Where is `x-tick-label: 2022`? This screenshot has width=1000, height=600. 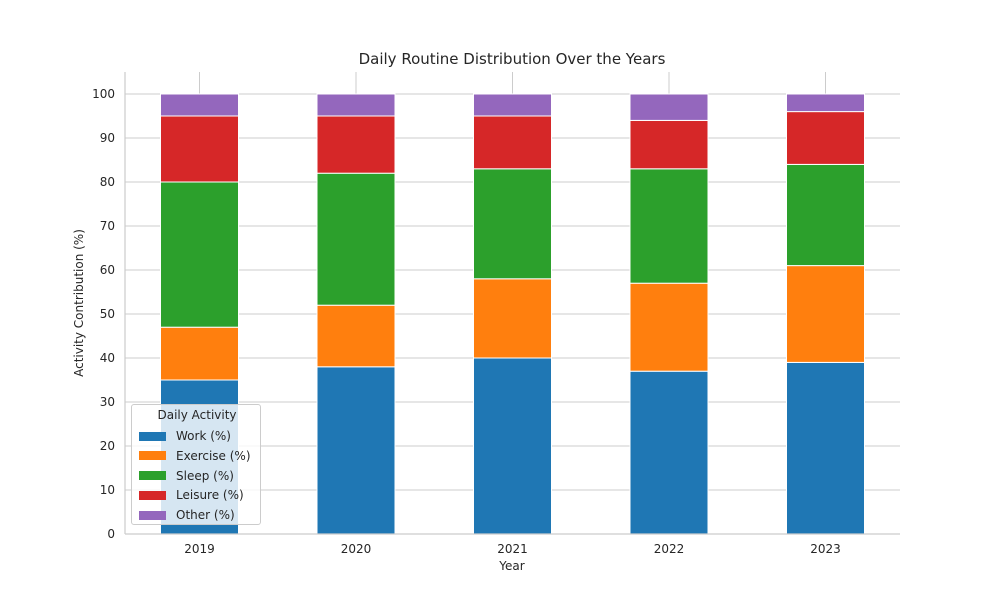
x-tick-label: 2022 is located at coordinates (669, 549).